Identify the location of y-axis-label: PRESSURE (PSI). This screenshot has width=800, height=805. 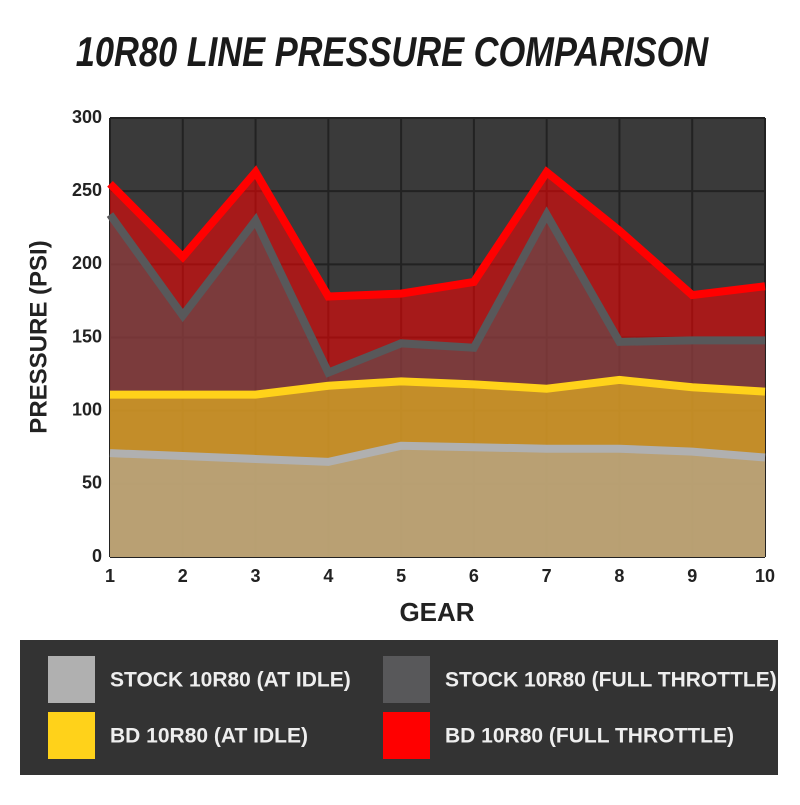
(38, 336).